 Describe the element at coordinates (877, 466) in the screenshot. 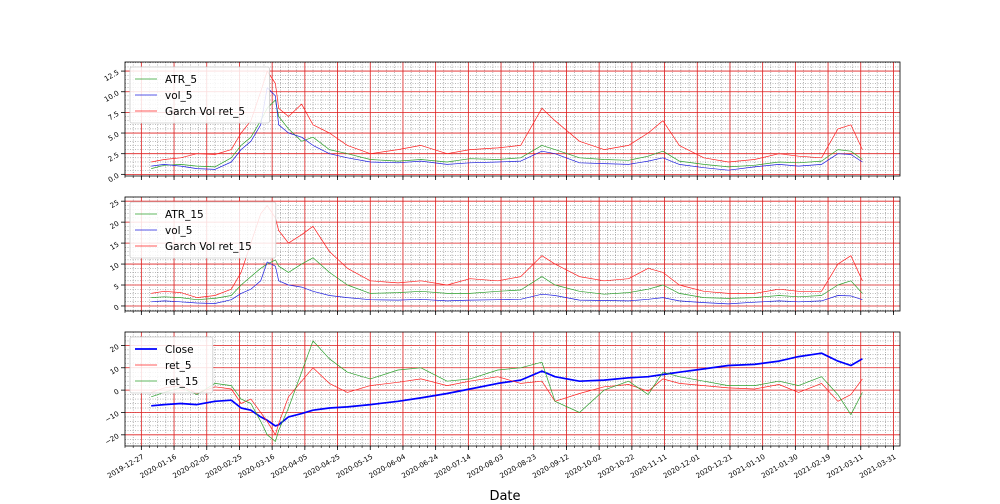

I see `x-tick-label: 2021-03-31` at that location.